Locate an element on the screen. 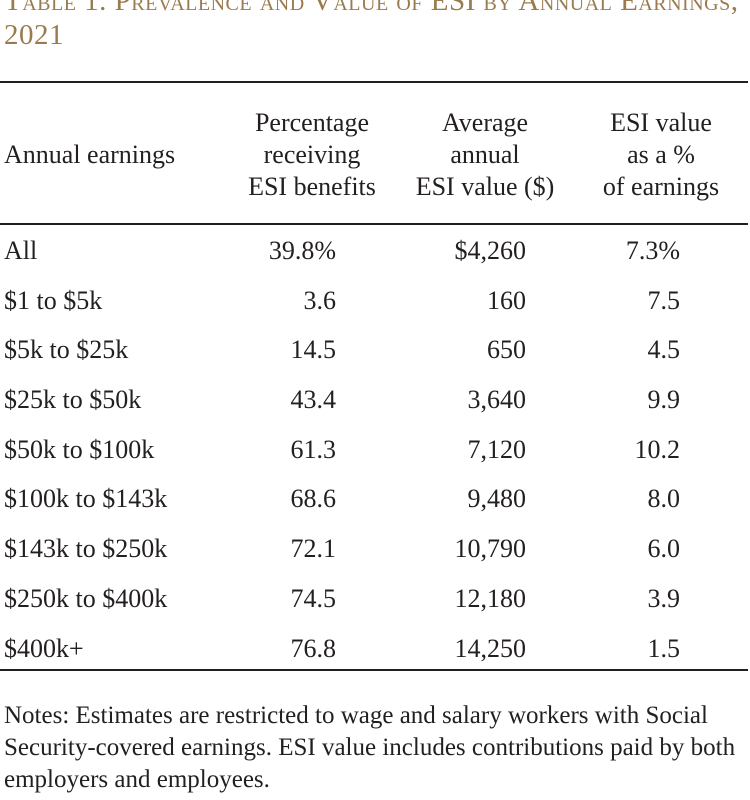  cell-earnings: $50k to $100k is located at coordinates (79, 449).